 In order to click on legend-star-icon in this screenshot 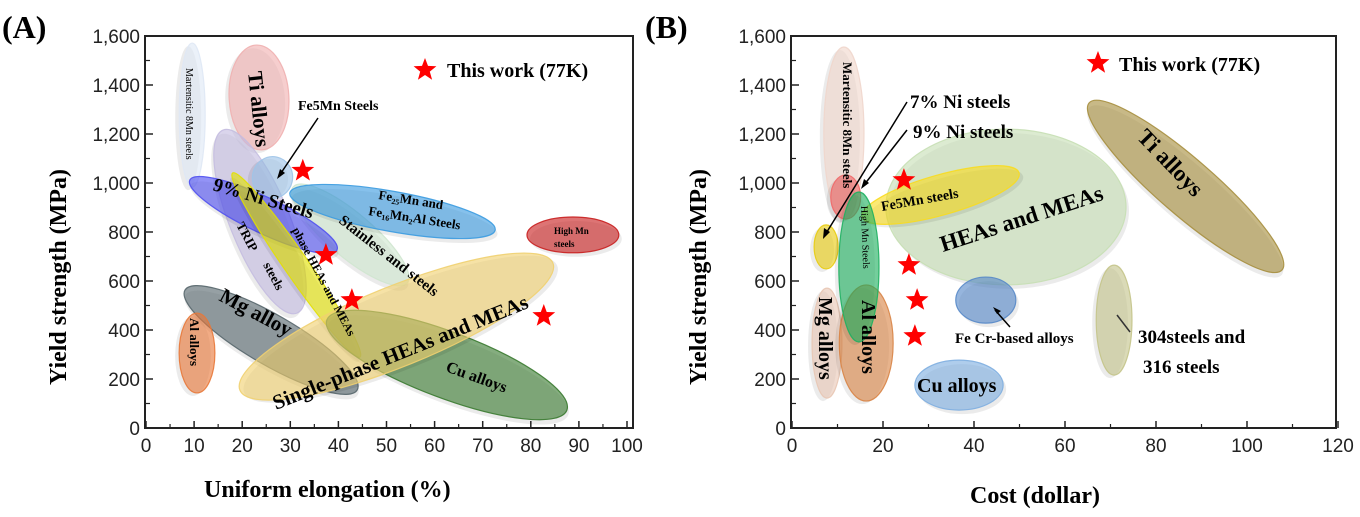, I will do `click(425, 69)`.